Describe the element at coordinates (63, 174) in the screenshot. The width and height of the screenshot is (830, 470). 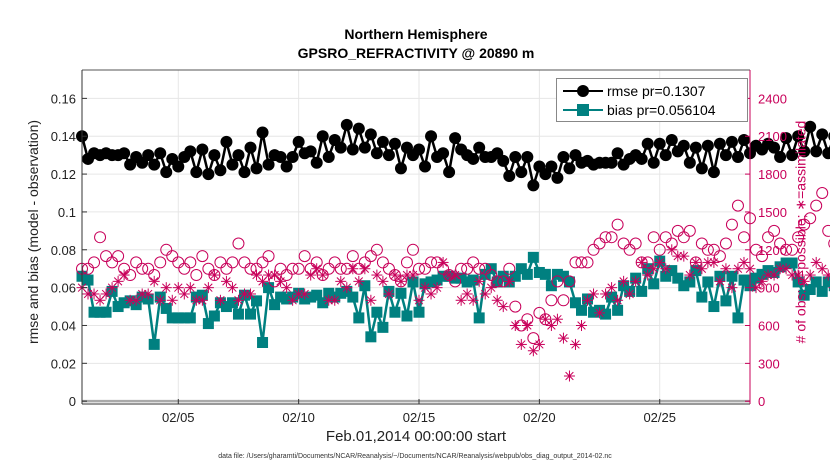
I see `y-left-tick-label: 0.12` at that location.